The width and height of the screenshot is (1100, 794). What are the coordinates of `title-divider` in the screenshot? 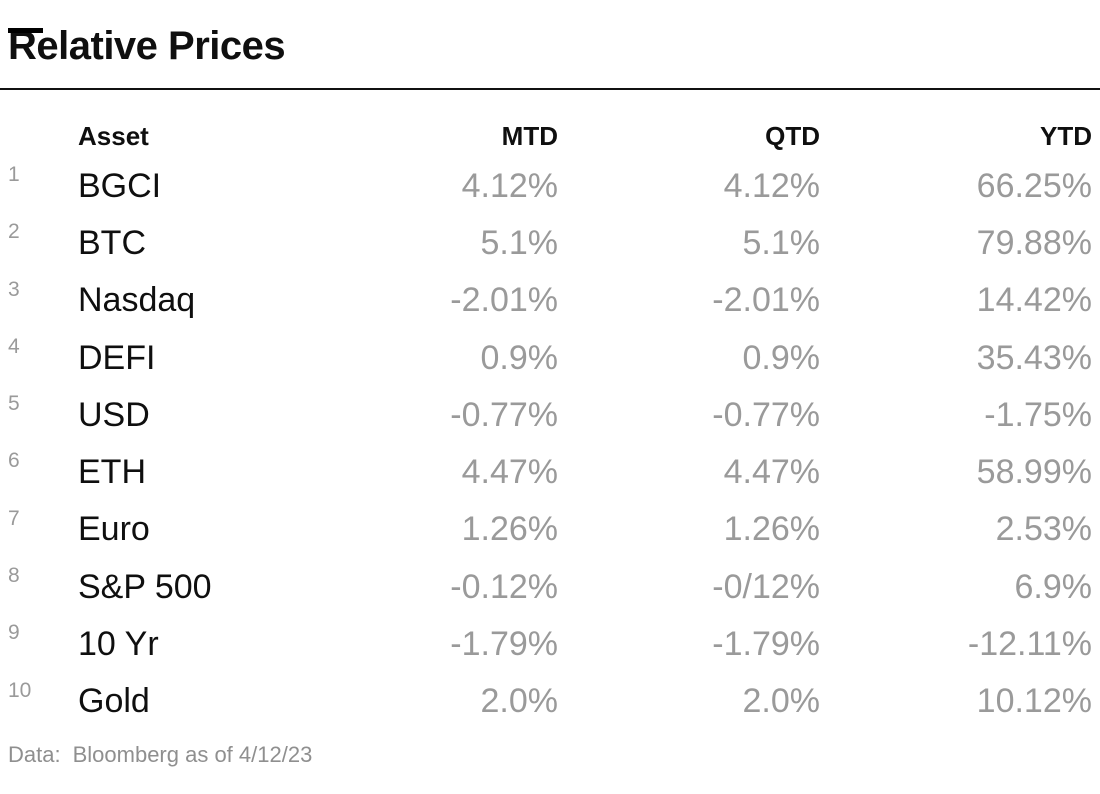 It's located at (550, 89).